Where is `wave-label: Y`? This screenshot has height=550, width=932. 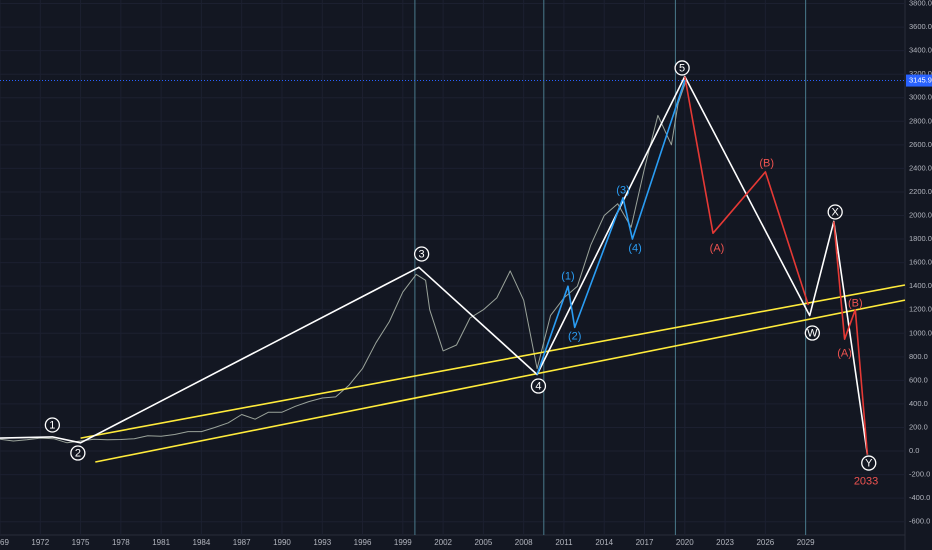 wave-label: Y is located at coordinates (869, 463).